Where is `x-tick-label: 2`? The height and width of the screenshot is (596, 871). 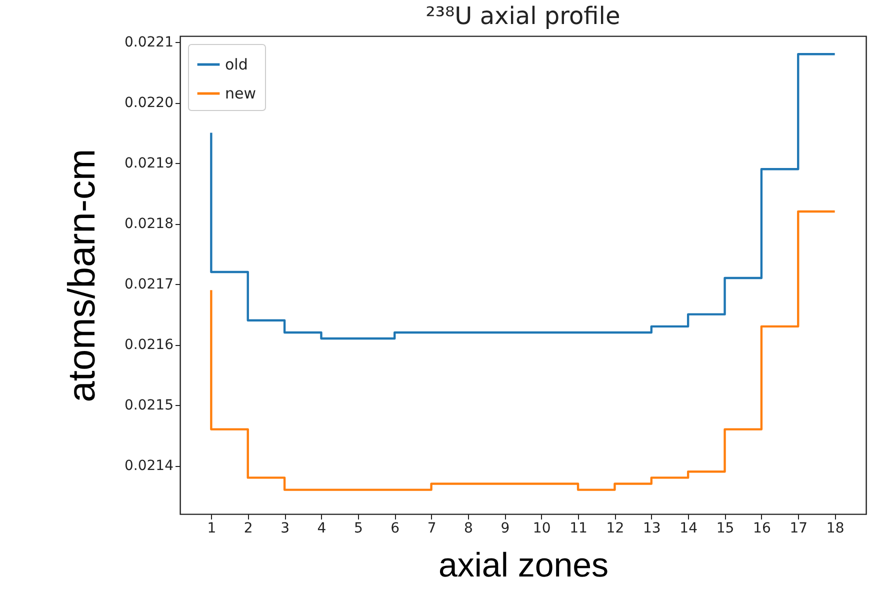
x-tick-label: 2 is located at coordinates (248, 528).